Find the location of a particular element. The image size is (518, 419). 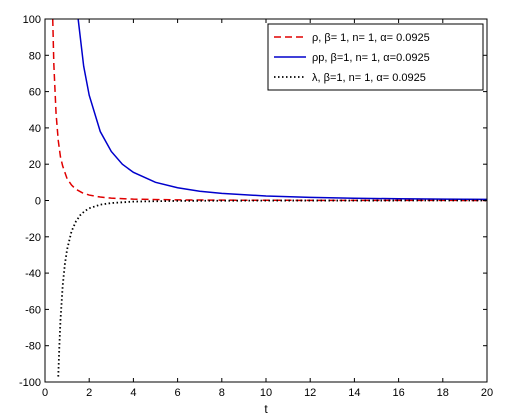

y-tick-label: -40 is located at coordinates (33, 274).